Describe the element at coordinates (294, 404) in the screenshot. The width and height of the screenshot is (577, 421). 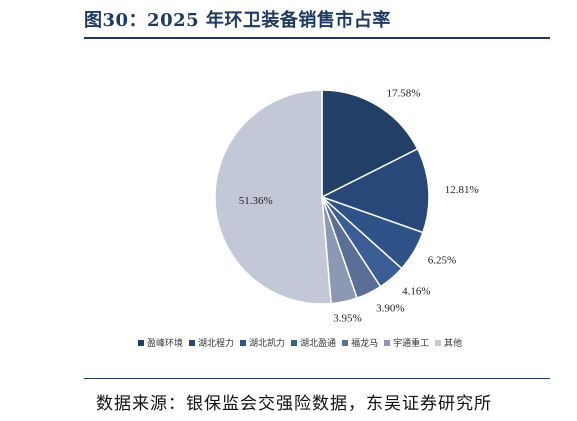
I see `data-source: 数据来源：银保监会交强险数据，东吴证券研究所` at that location.